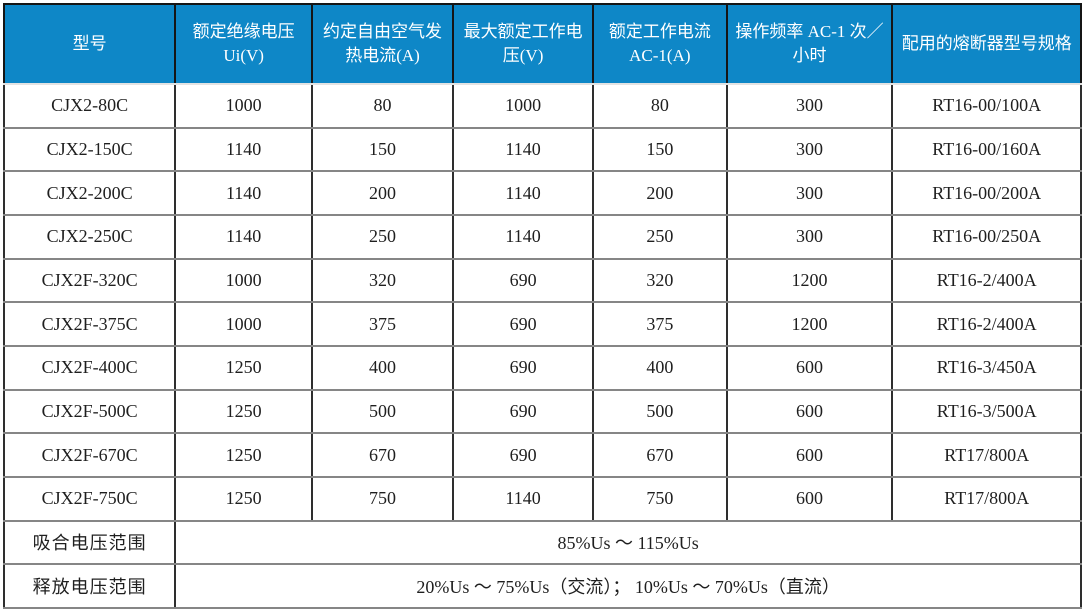  What do you see at coordinates (89, 106) in the screenshot?
I see `model-cell: CJX2-80C` at bounding box center [89, 106].